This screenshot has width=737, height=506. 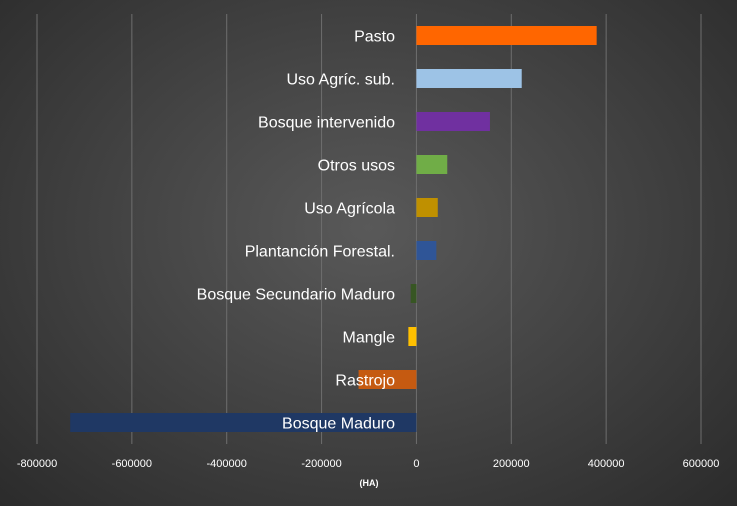 I want to click on tick-label: 200000, so click(x=511, y=464).